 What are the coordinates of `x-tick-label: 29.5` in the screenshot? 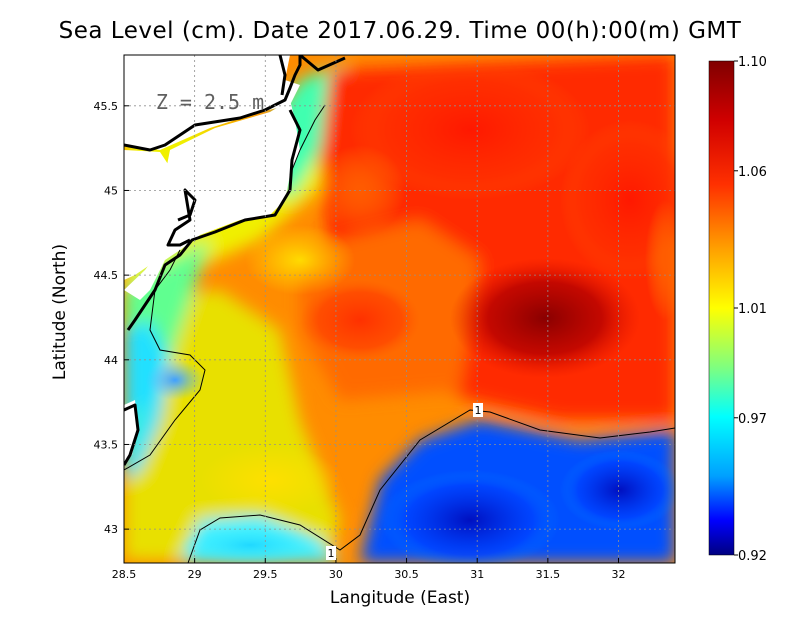 It's located at (265, 574).